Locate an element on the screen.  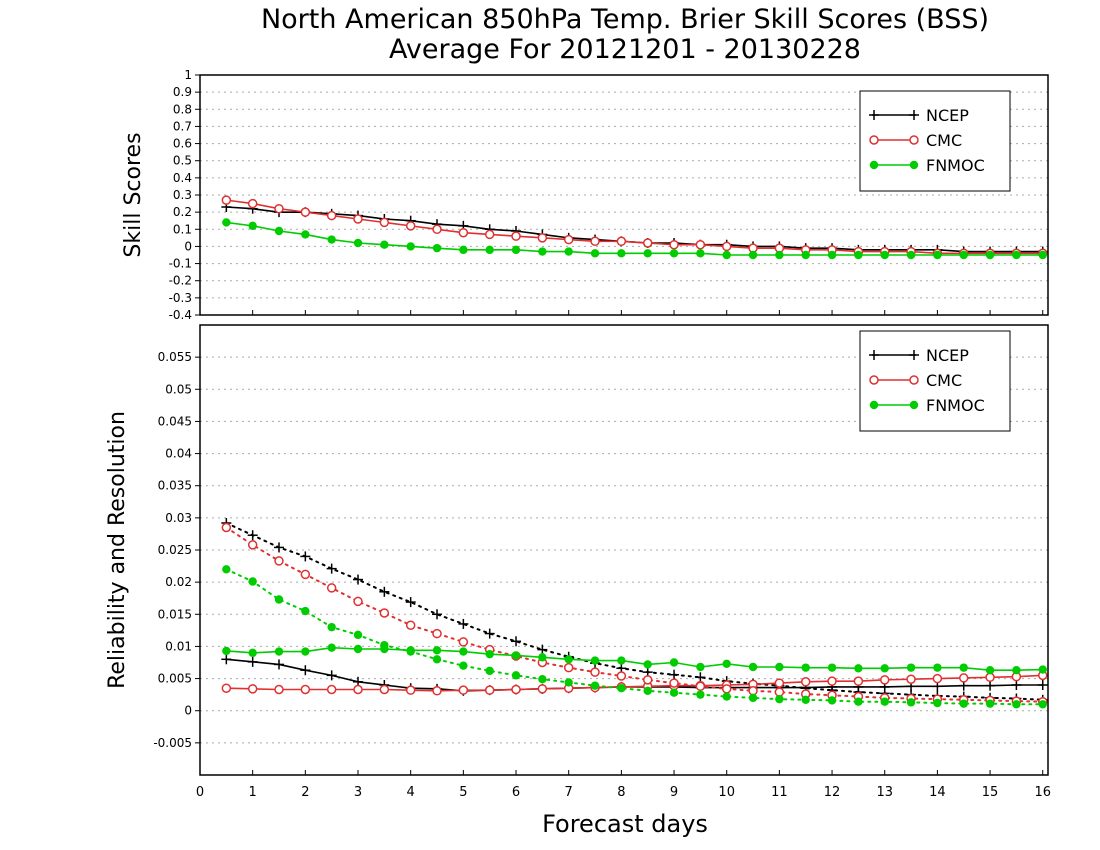
y-tick-label: 0.055 is located at coordinates (175, 357).